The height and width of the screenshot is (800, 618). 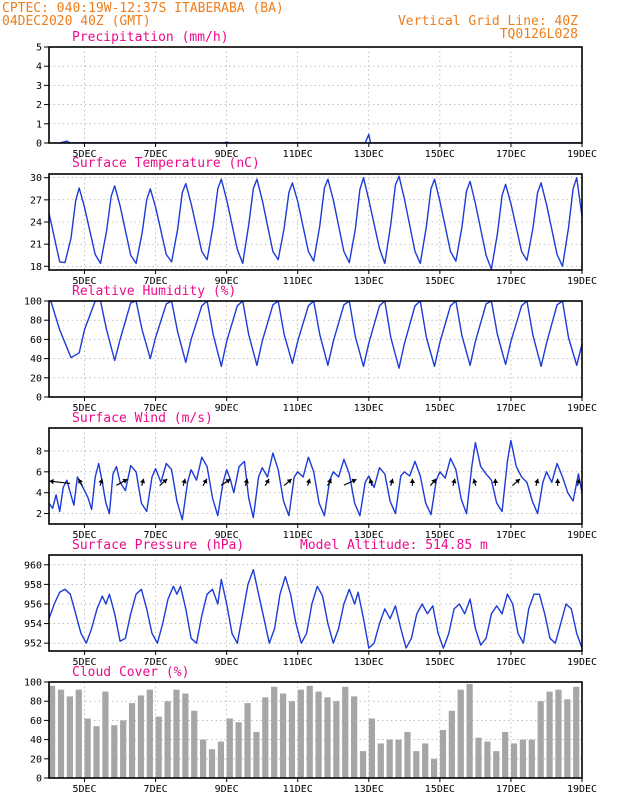 I want to click on y-tick-label: 100, so click(x=33, y=683).